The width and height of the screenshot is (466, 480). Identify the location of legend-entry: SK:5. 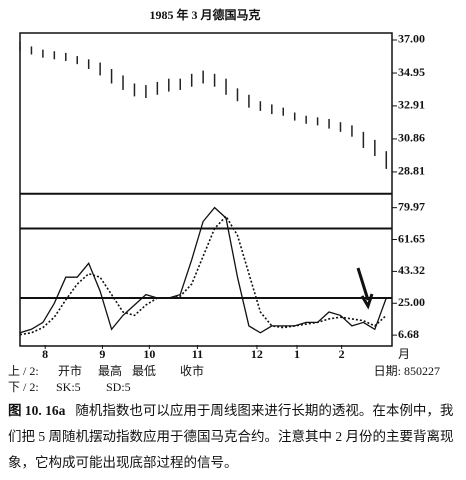
(68, 387).